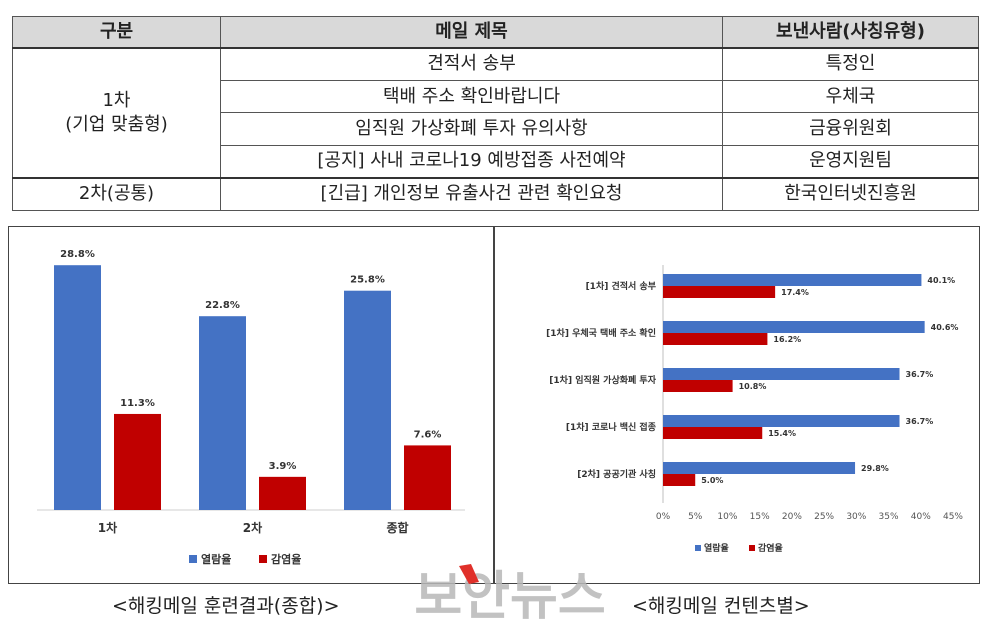 The width and height of the screenshot is (1000, 635). I want to click on data-label: 29.8%, so click(875, 468).